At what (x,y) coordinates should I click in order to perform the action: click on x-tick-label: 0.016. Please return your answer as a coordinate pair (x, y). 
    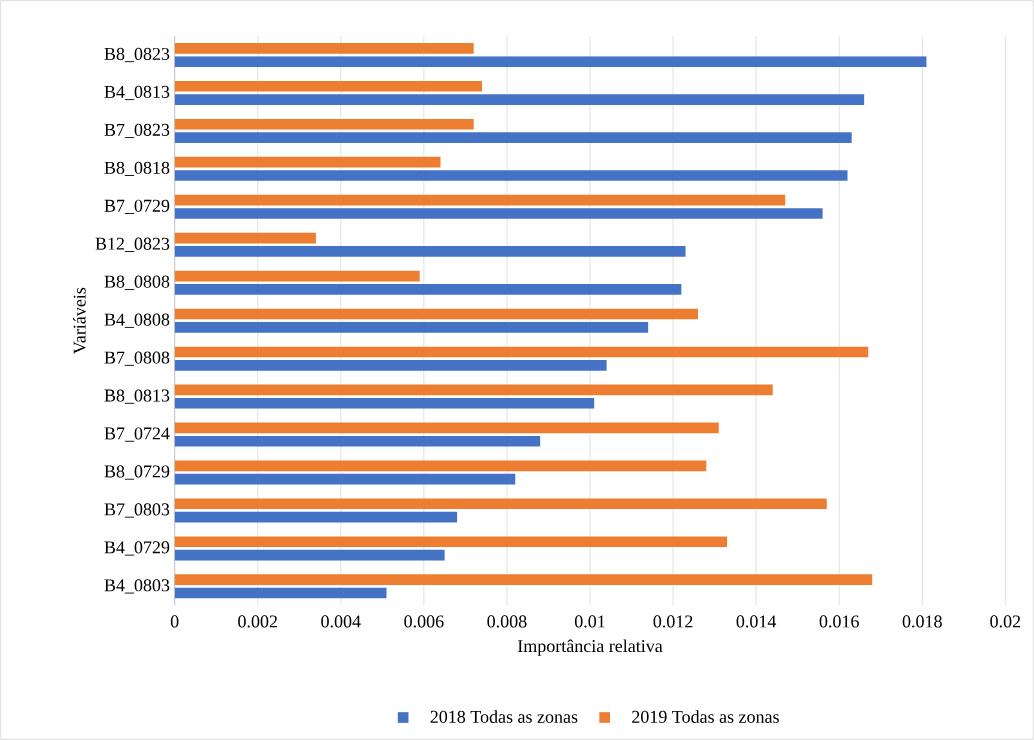
    Looking at the image, I should click on (839, 621).